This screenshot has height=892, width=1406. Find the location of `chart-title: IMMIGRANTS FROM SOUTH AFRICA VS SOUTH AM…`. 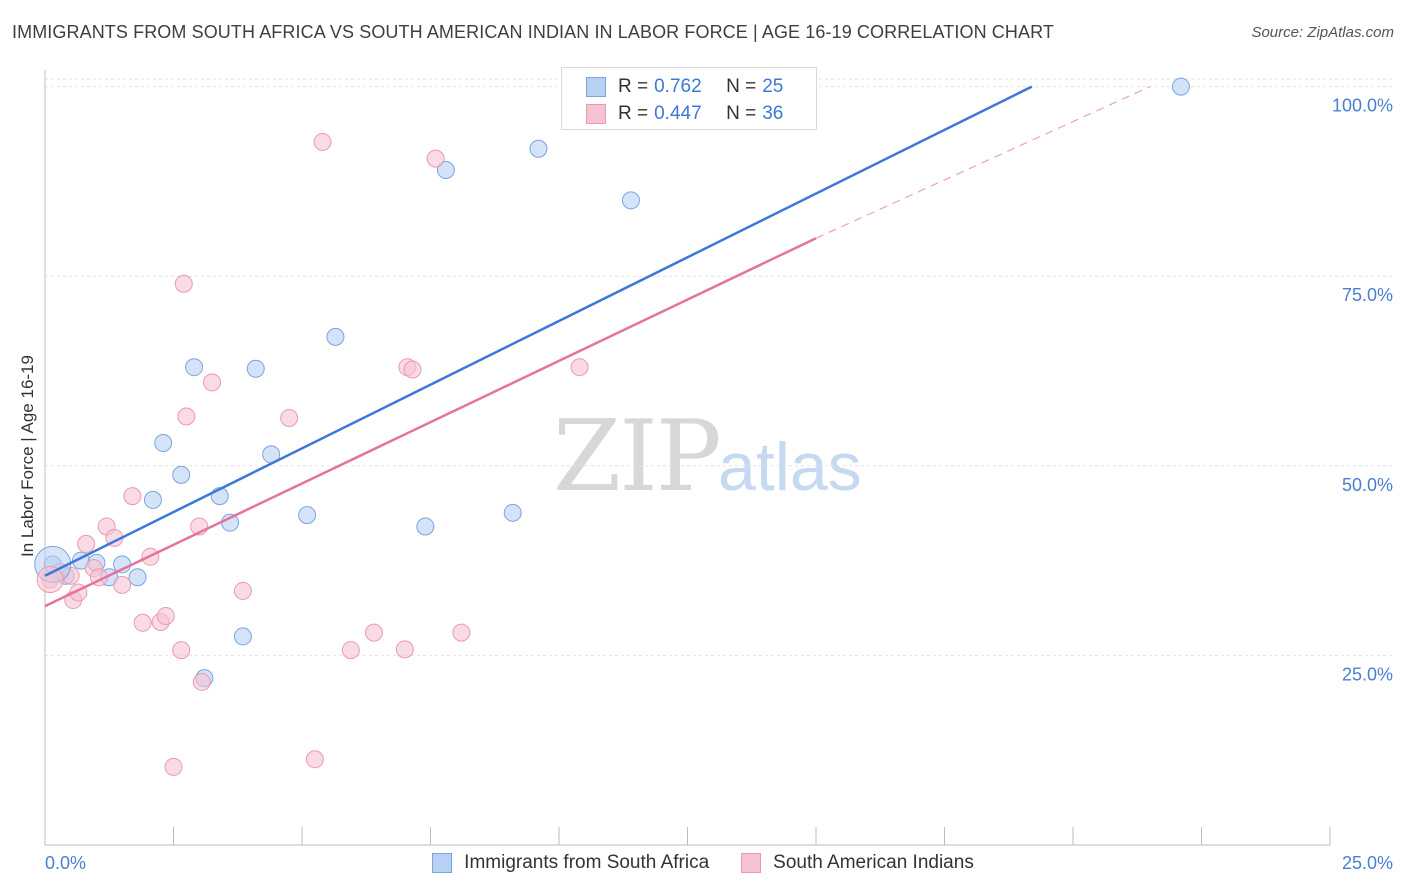

chart-title: IMMIGRANTS FROM SOUTH AFRICA VS SOUTH AM… is located at coordinates (533, 32).